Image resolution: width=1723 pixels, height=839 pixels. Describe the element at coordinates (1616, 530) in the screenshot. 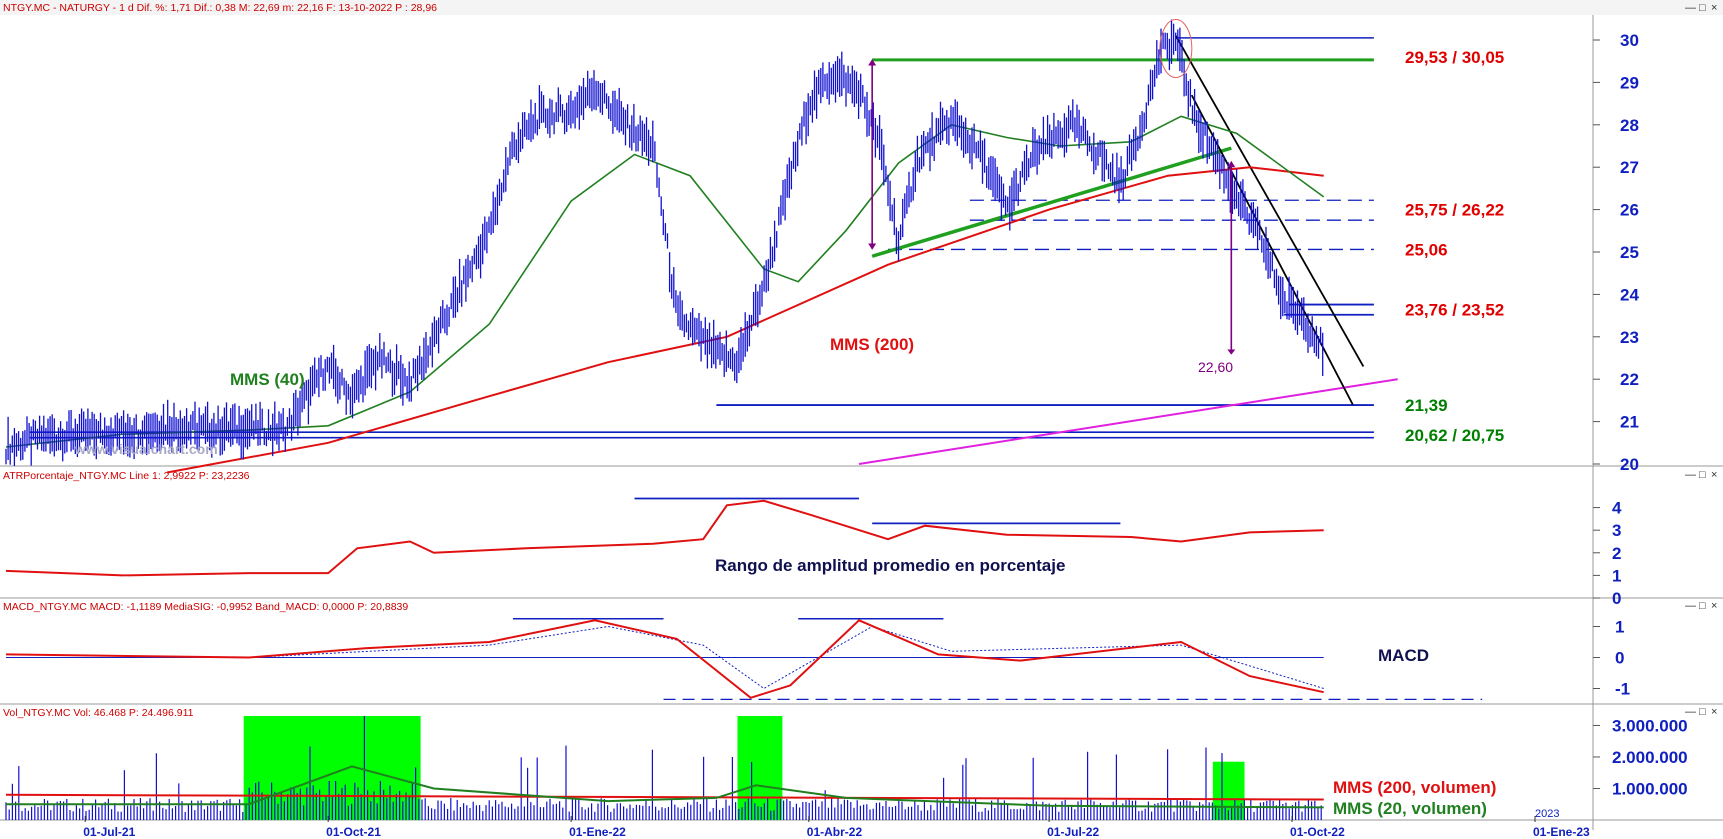

I see `atr-y-tick-label: 3` at that location.